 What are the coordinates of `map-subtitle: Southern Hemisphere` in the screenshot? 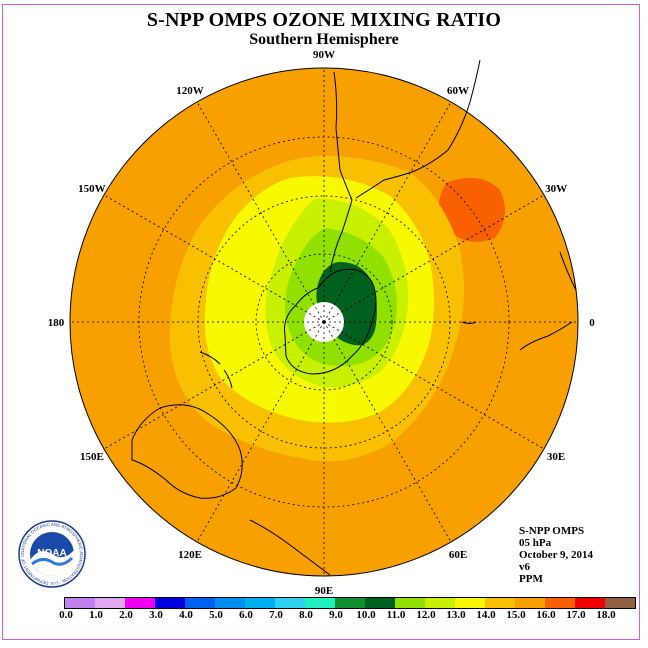 It's located at (324, 39).